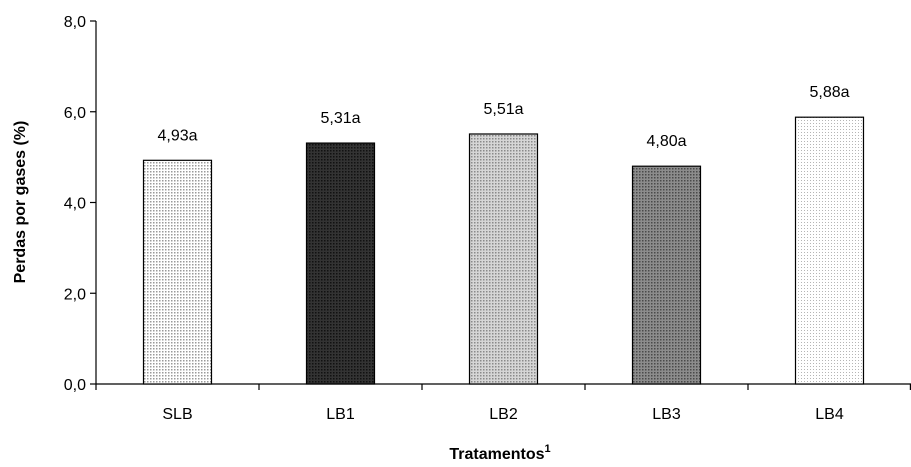 This screenshot has width=911, height=467. Describe the element at coordinates (340, 118) in the screenshot. I see `data-label: 5,31a` at that location.